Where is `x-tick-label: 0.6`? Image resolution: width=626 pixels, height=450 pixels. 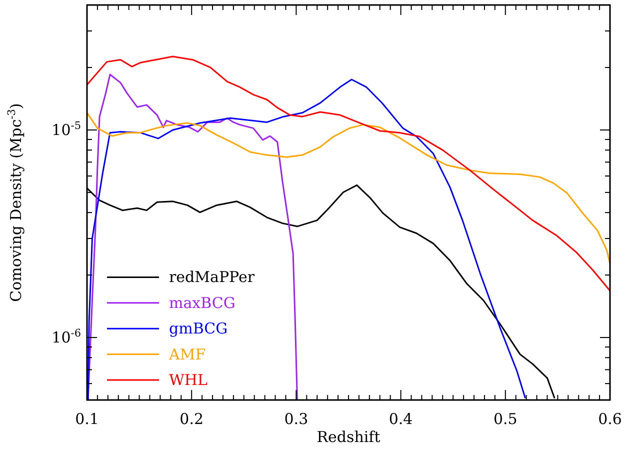 x-tick-label: 0.6 is located at coordinates (610, 419).